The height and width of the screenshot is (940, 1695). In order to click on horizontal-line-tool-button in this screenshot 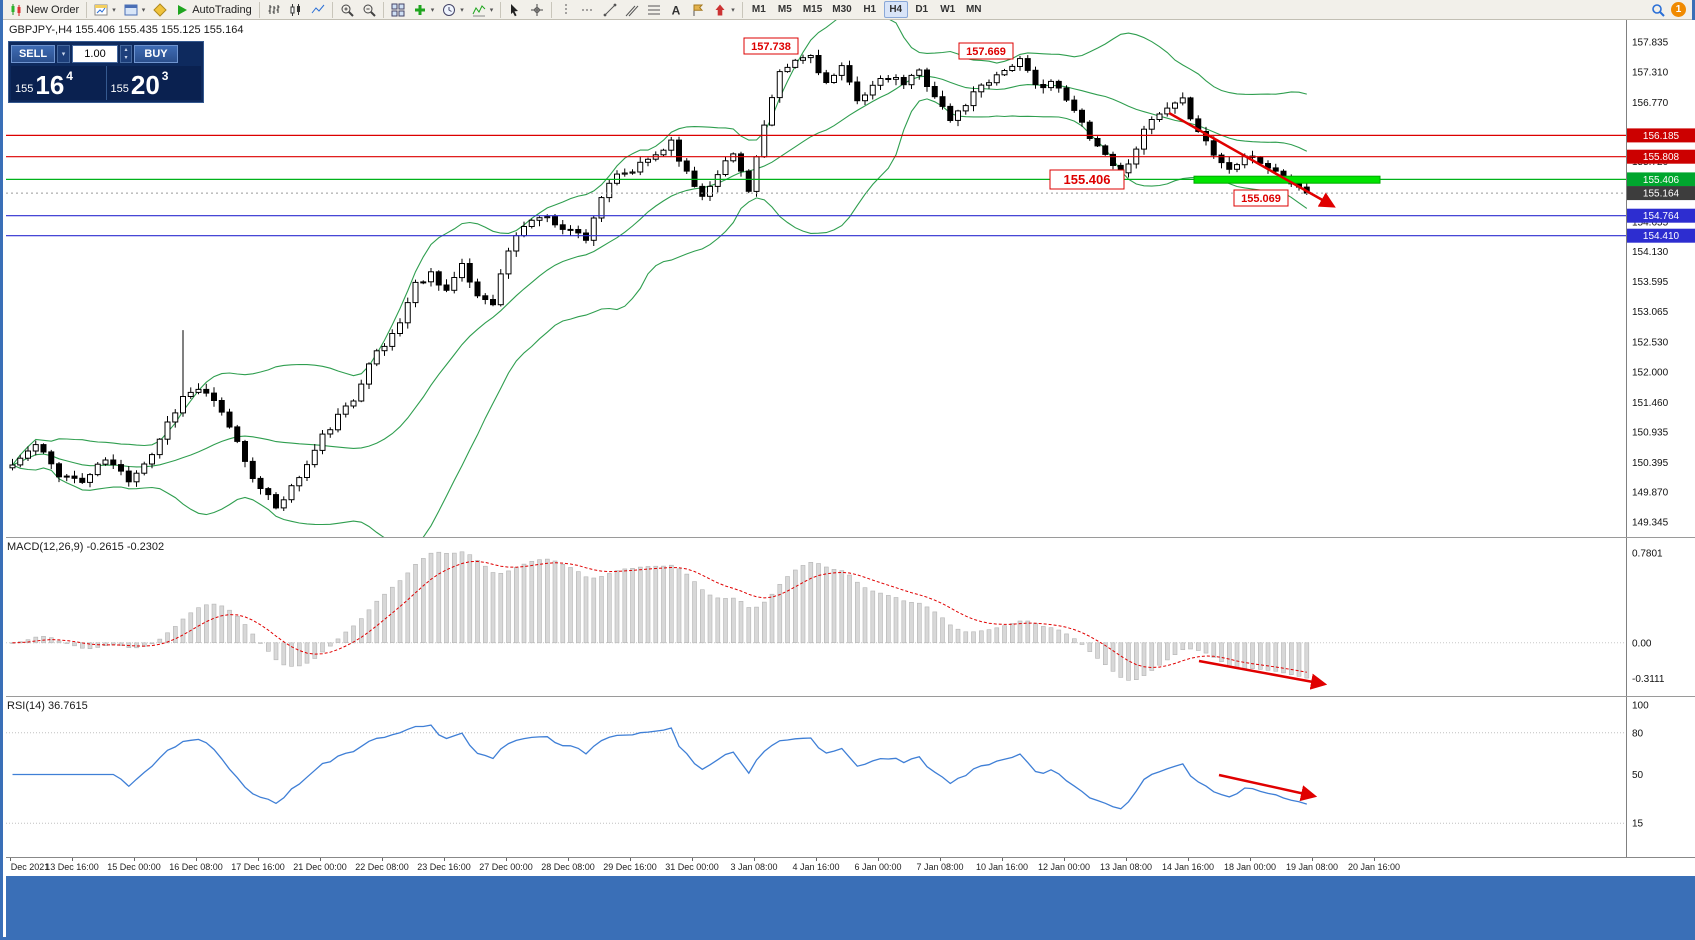, I will do `click(588, 10)`.